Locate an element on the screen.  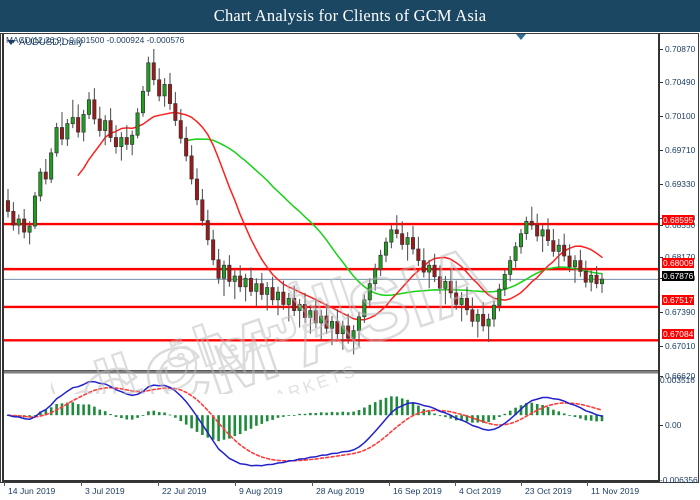
chart-frame-left is located at coordinates (3, 258).